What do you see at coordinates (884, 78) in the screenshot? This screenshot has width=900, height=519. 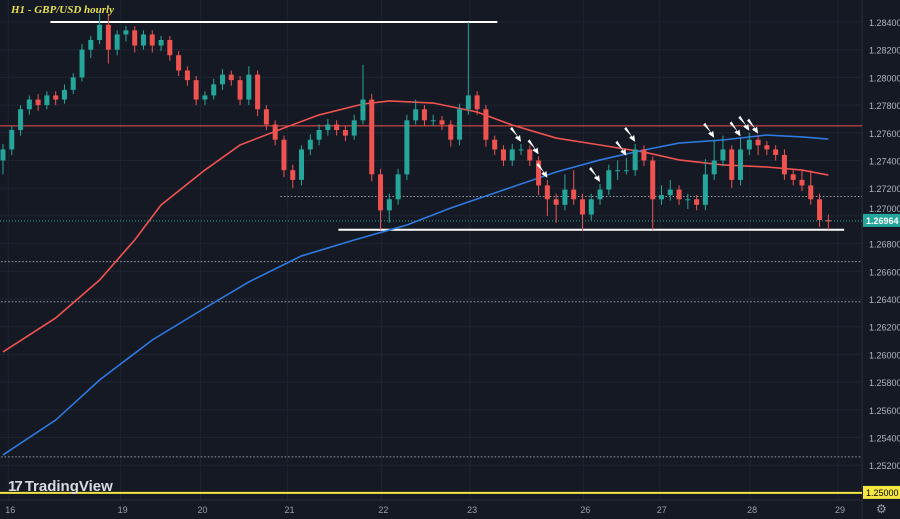 I see `y-tick-label: 1.28000` at bounding box center [884, 78].